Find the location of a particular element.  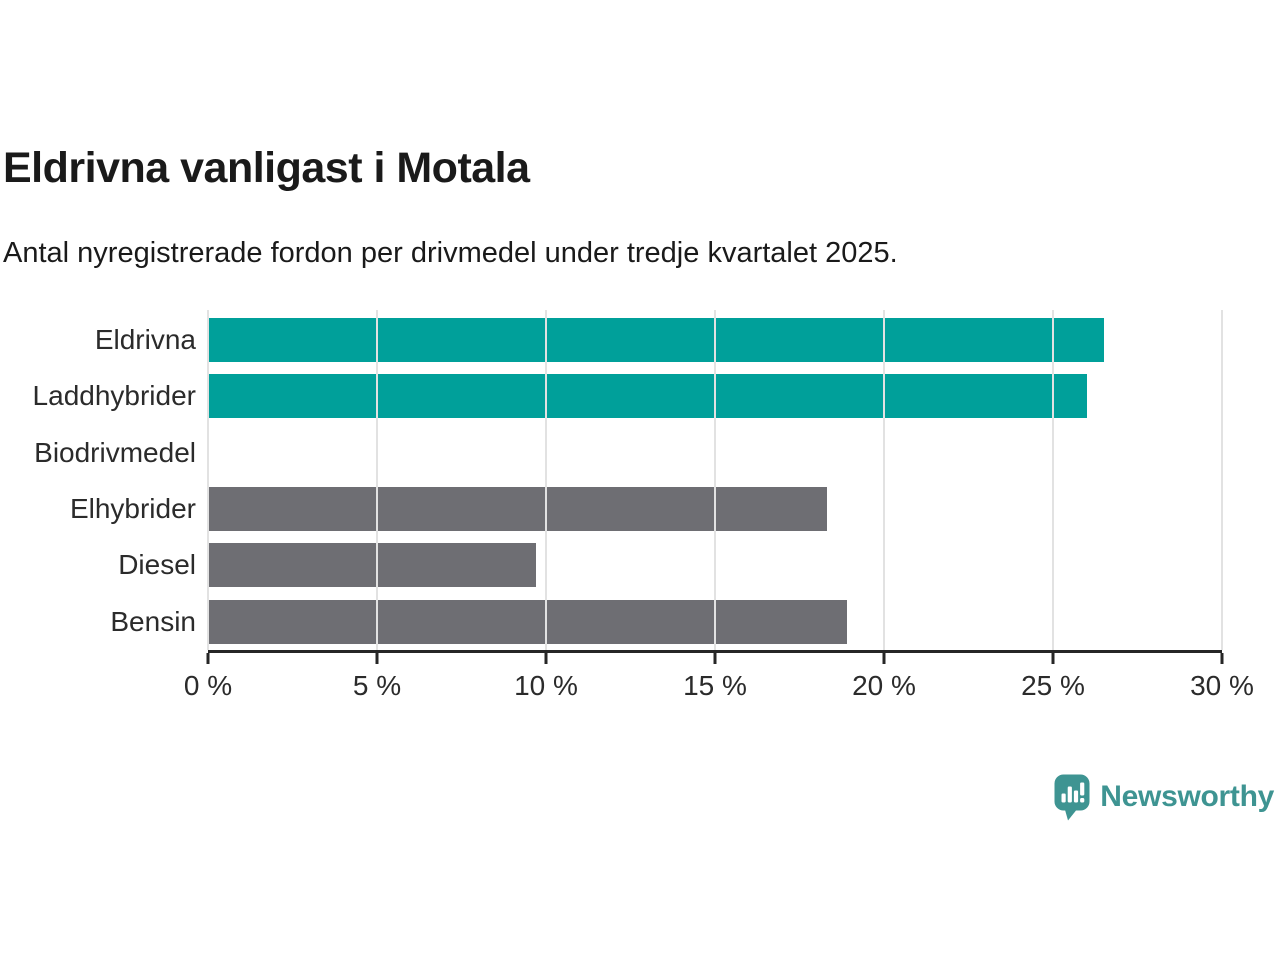

x-tick-label-15: 15 % is located at coordinates (715, 685).